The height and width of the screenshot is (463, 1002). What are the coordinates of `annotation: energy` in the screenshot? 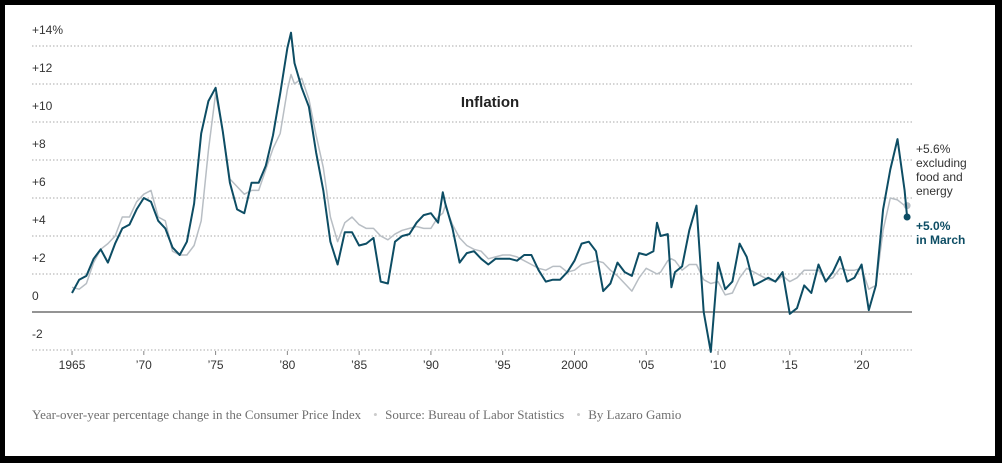 It's located at (934, 191).